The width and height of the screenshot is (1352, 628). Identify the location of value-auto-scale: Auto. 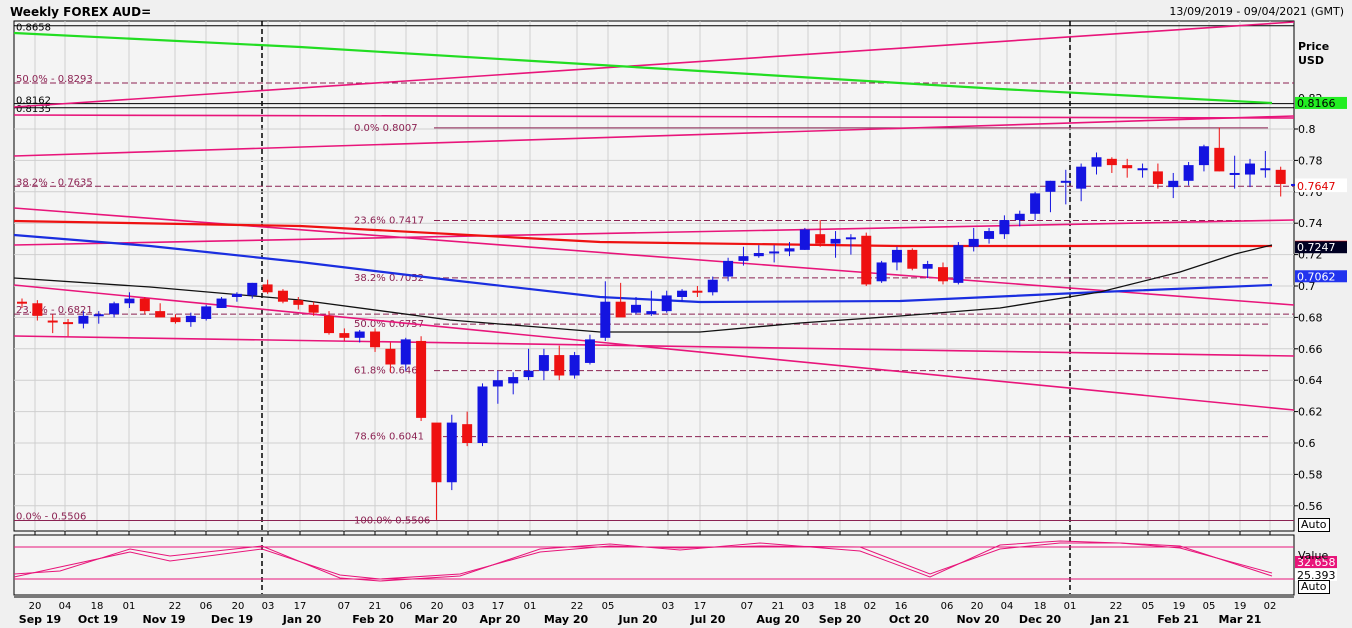
(1314, 587).